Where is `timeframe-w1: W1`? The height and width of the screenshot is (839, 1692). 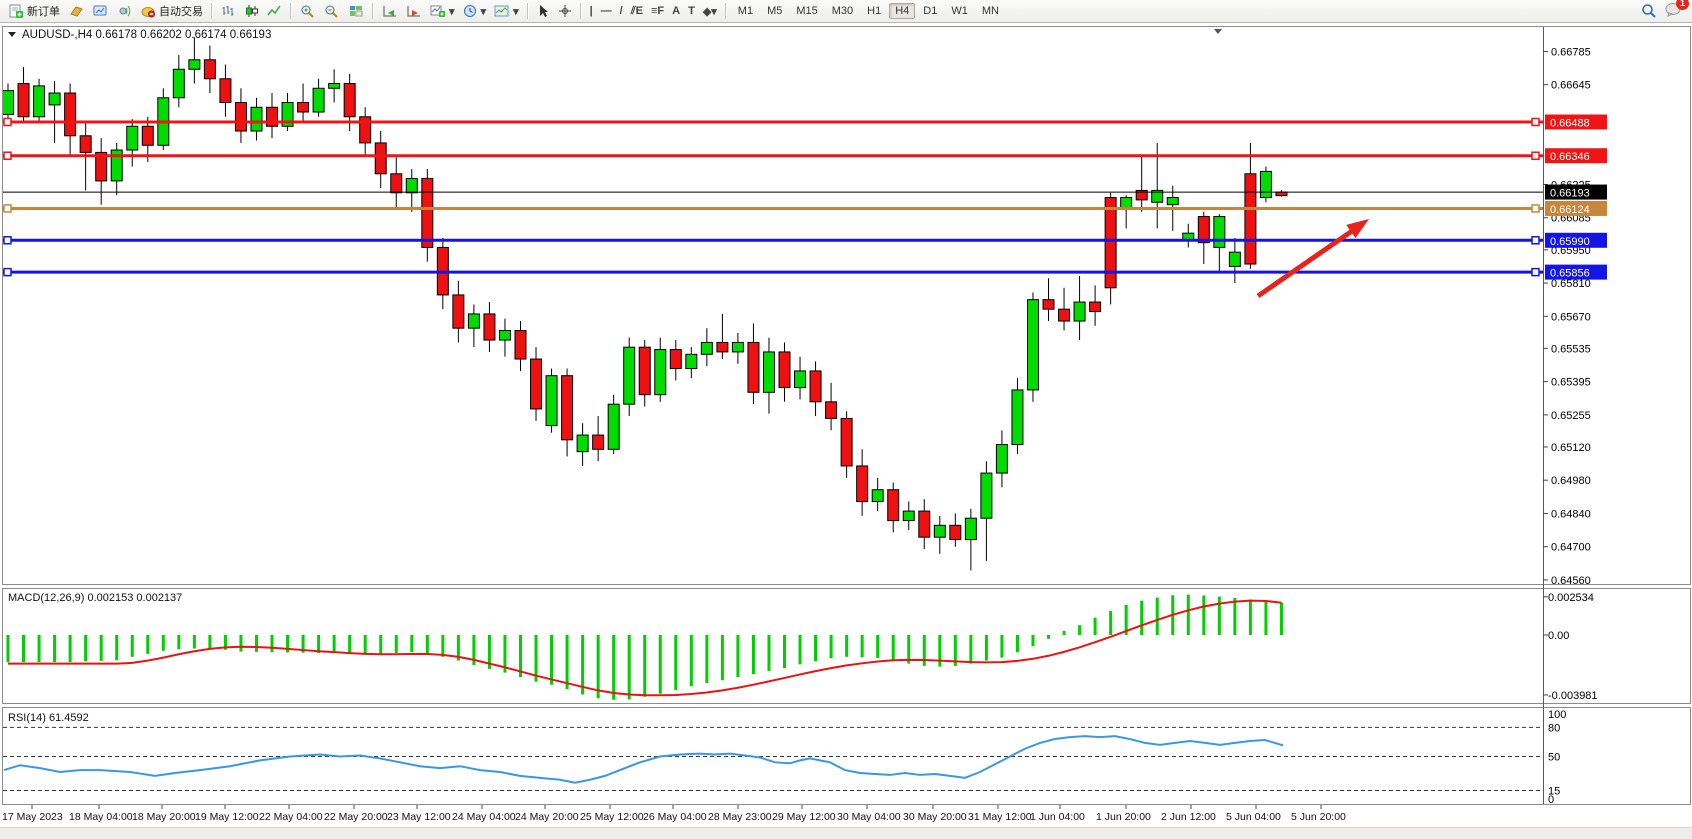 timeframe-w1: W1 is located at coordinates (959, 11).